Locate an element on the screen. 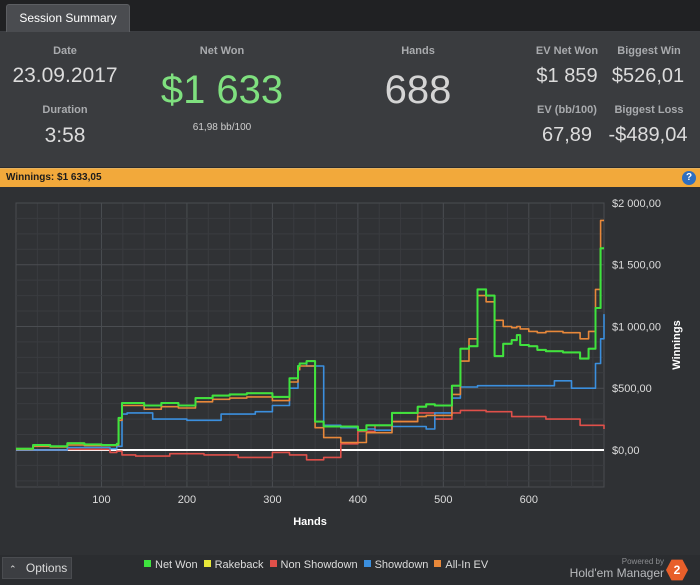 This screenshot has height=585, width=700. legend-item-all-in-ev: All-In EV is located at coordinates (461, 565).